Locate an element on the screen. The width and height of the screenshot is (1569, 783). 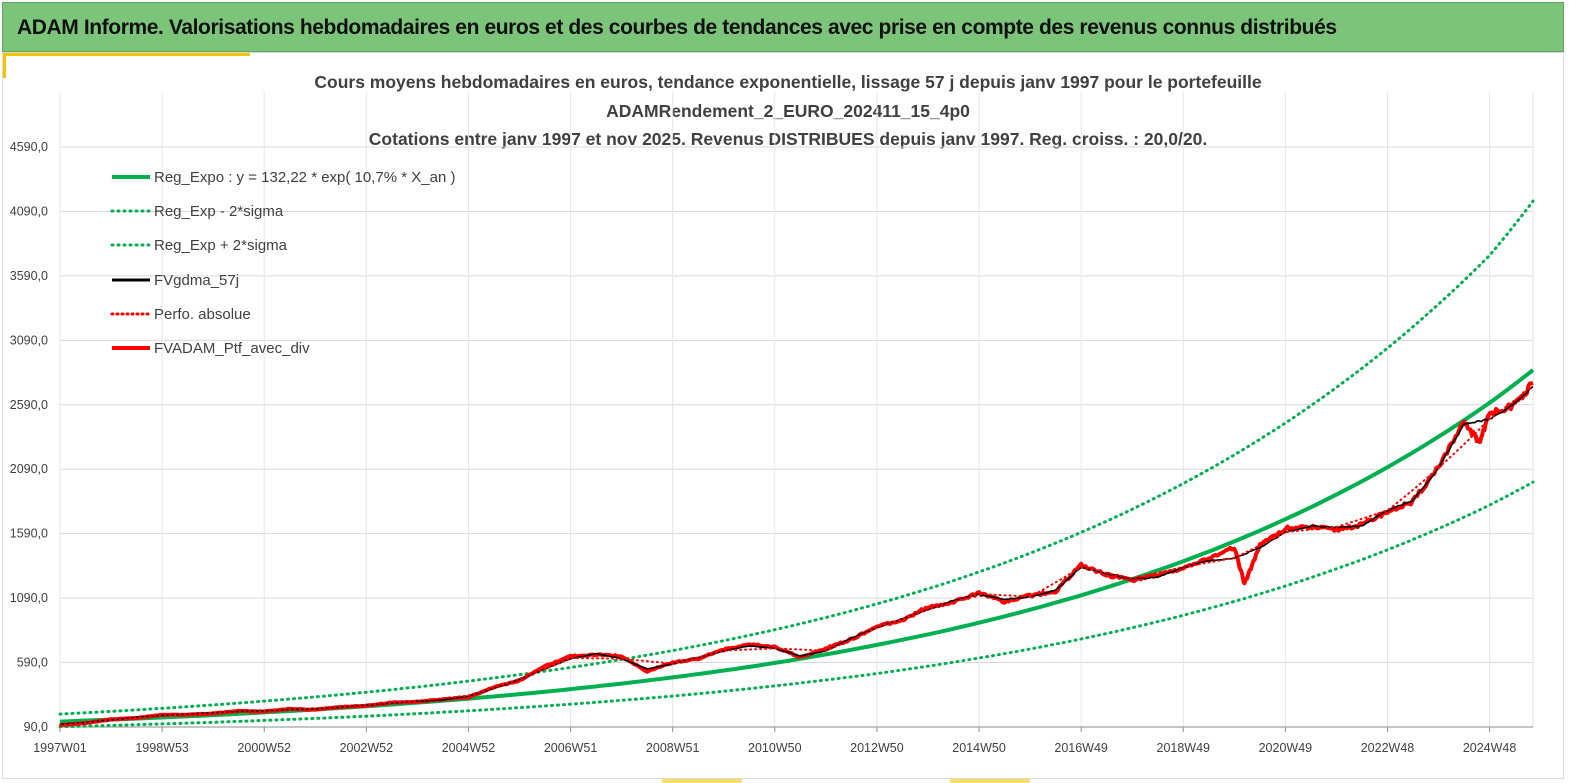
legend-label-2: Reg_Exp - 2*sigma is located at coordinates (219, 211).